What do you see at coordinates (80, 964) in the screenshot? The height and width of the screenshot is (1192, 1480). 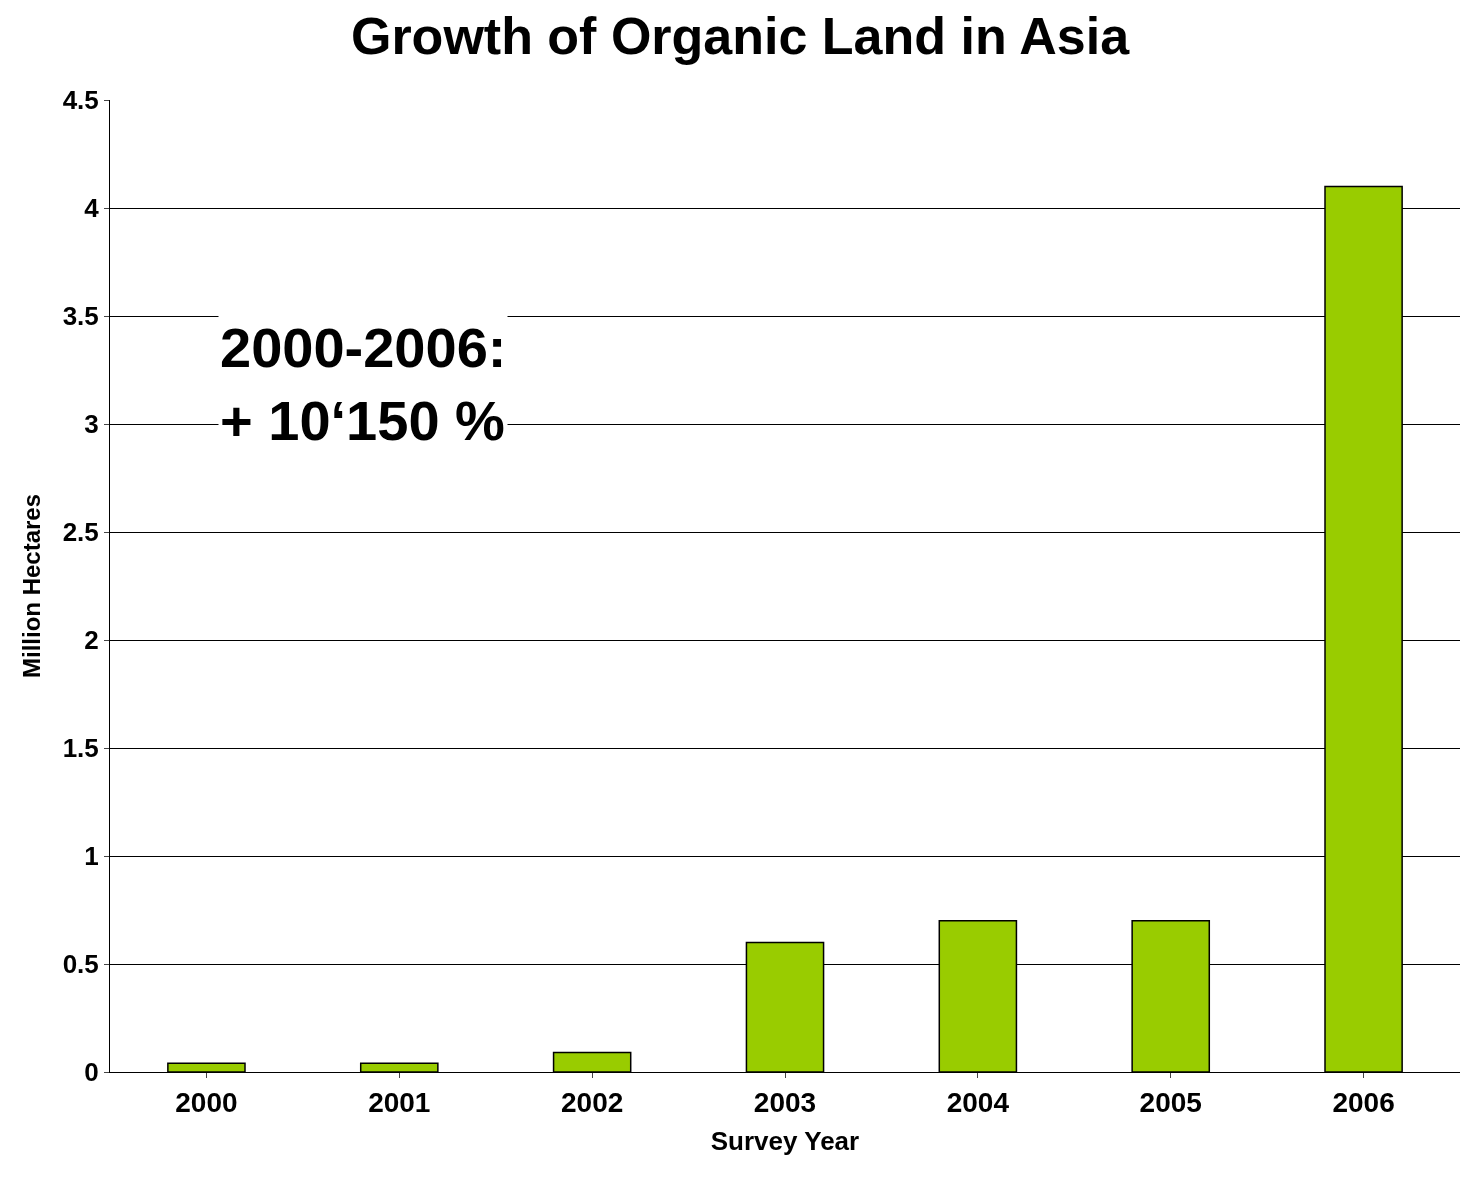 I see `y-tick-label: 0.5` at bounding box center [80, 964].